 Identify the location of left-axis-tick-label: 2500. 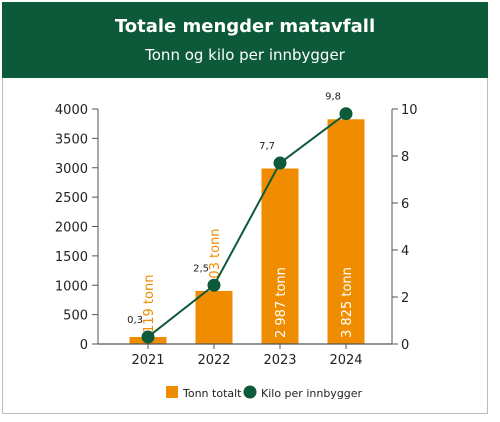
(71, 198).